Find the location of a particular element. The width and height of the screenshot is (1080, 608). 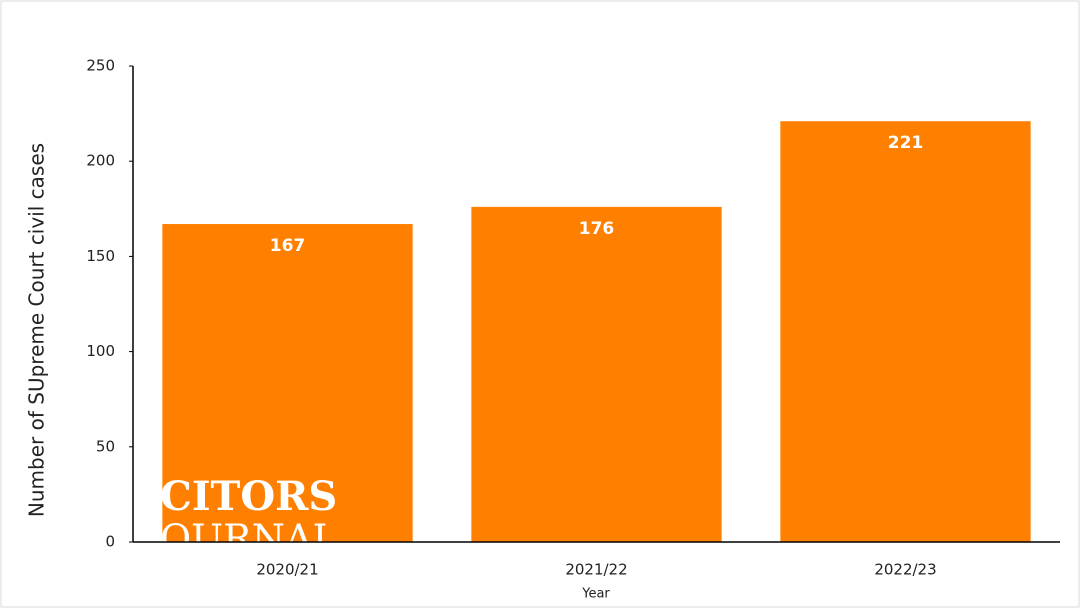

watermark: CITORS is located at coordinates (248, 496).